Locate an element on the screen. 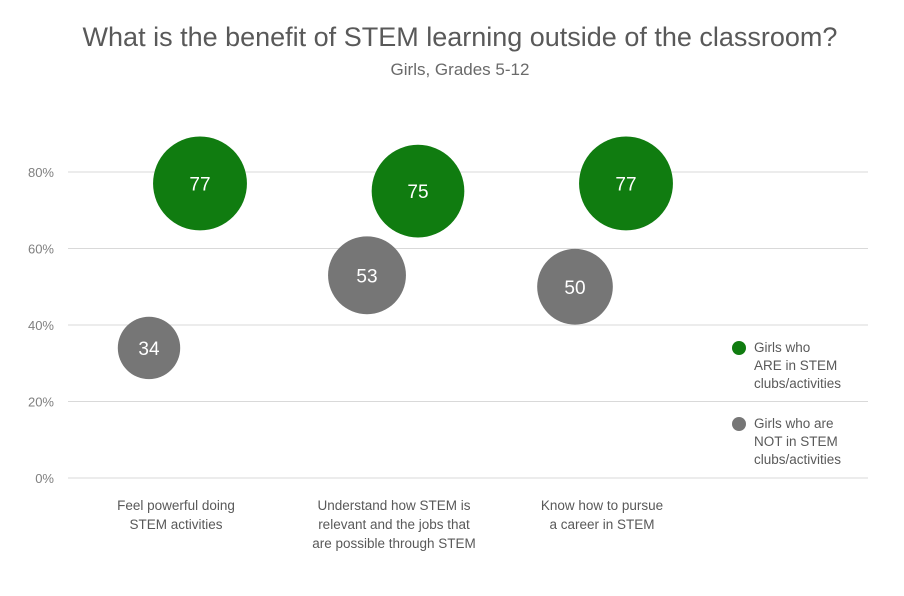 The width and height of the screenshot is (904, 596). data-label: 50 is located at coordinates (574, 288).